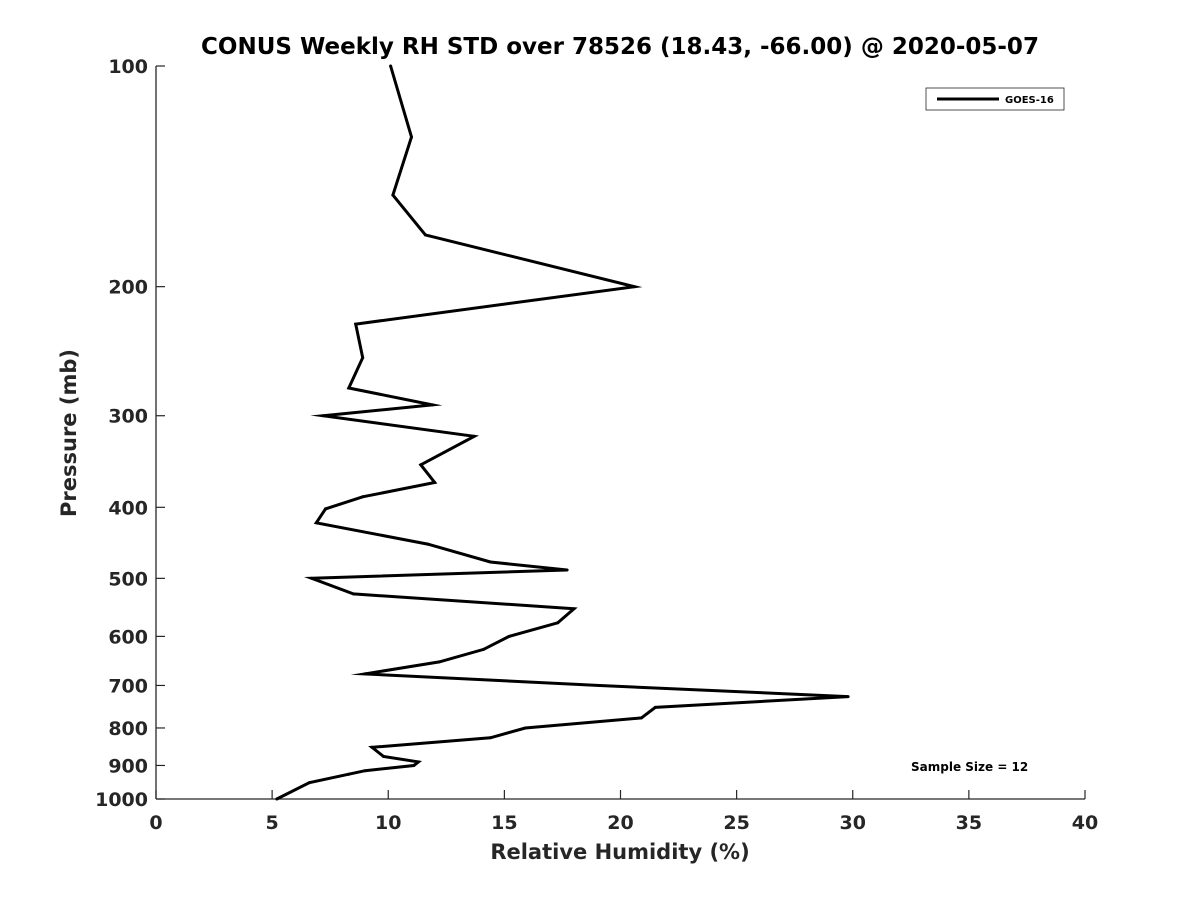 The width and height of the screenshot is (1200, 900). I want to click on y-tick-label-1000: 1000, so click(121, 800).